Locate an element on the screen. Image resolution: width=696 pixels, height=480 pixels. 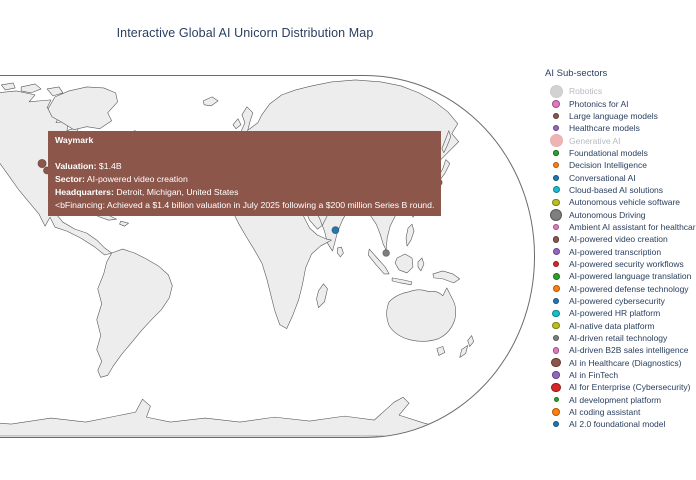
legend-item-label: AI-powered HR platform is located at coordinates (615, 313).